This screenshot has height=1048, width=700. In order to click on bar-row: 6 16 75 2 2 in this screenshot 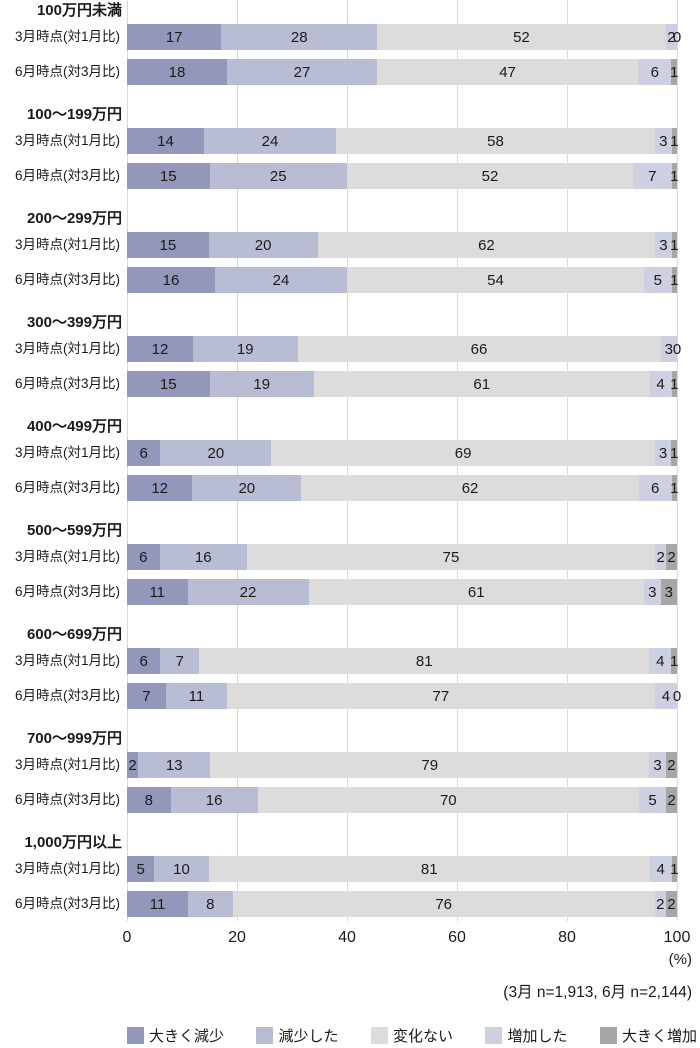, I will do `click(402, 557)`.